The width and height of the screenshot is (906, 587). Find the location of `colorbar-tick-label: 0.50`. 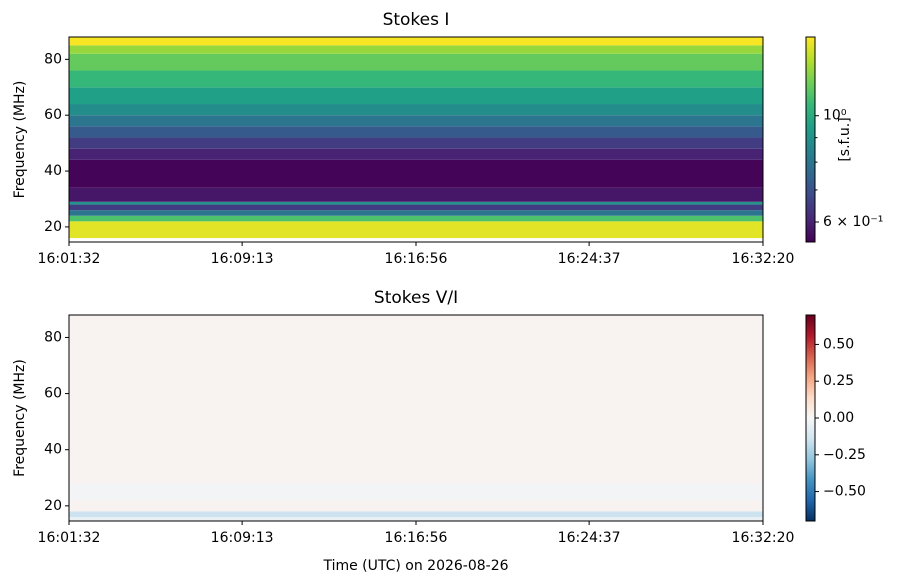

colorbar-tick-label: 0.50 is located at coordinates (838, 344).